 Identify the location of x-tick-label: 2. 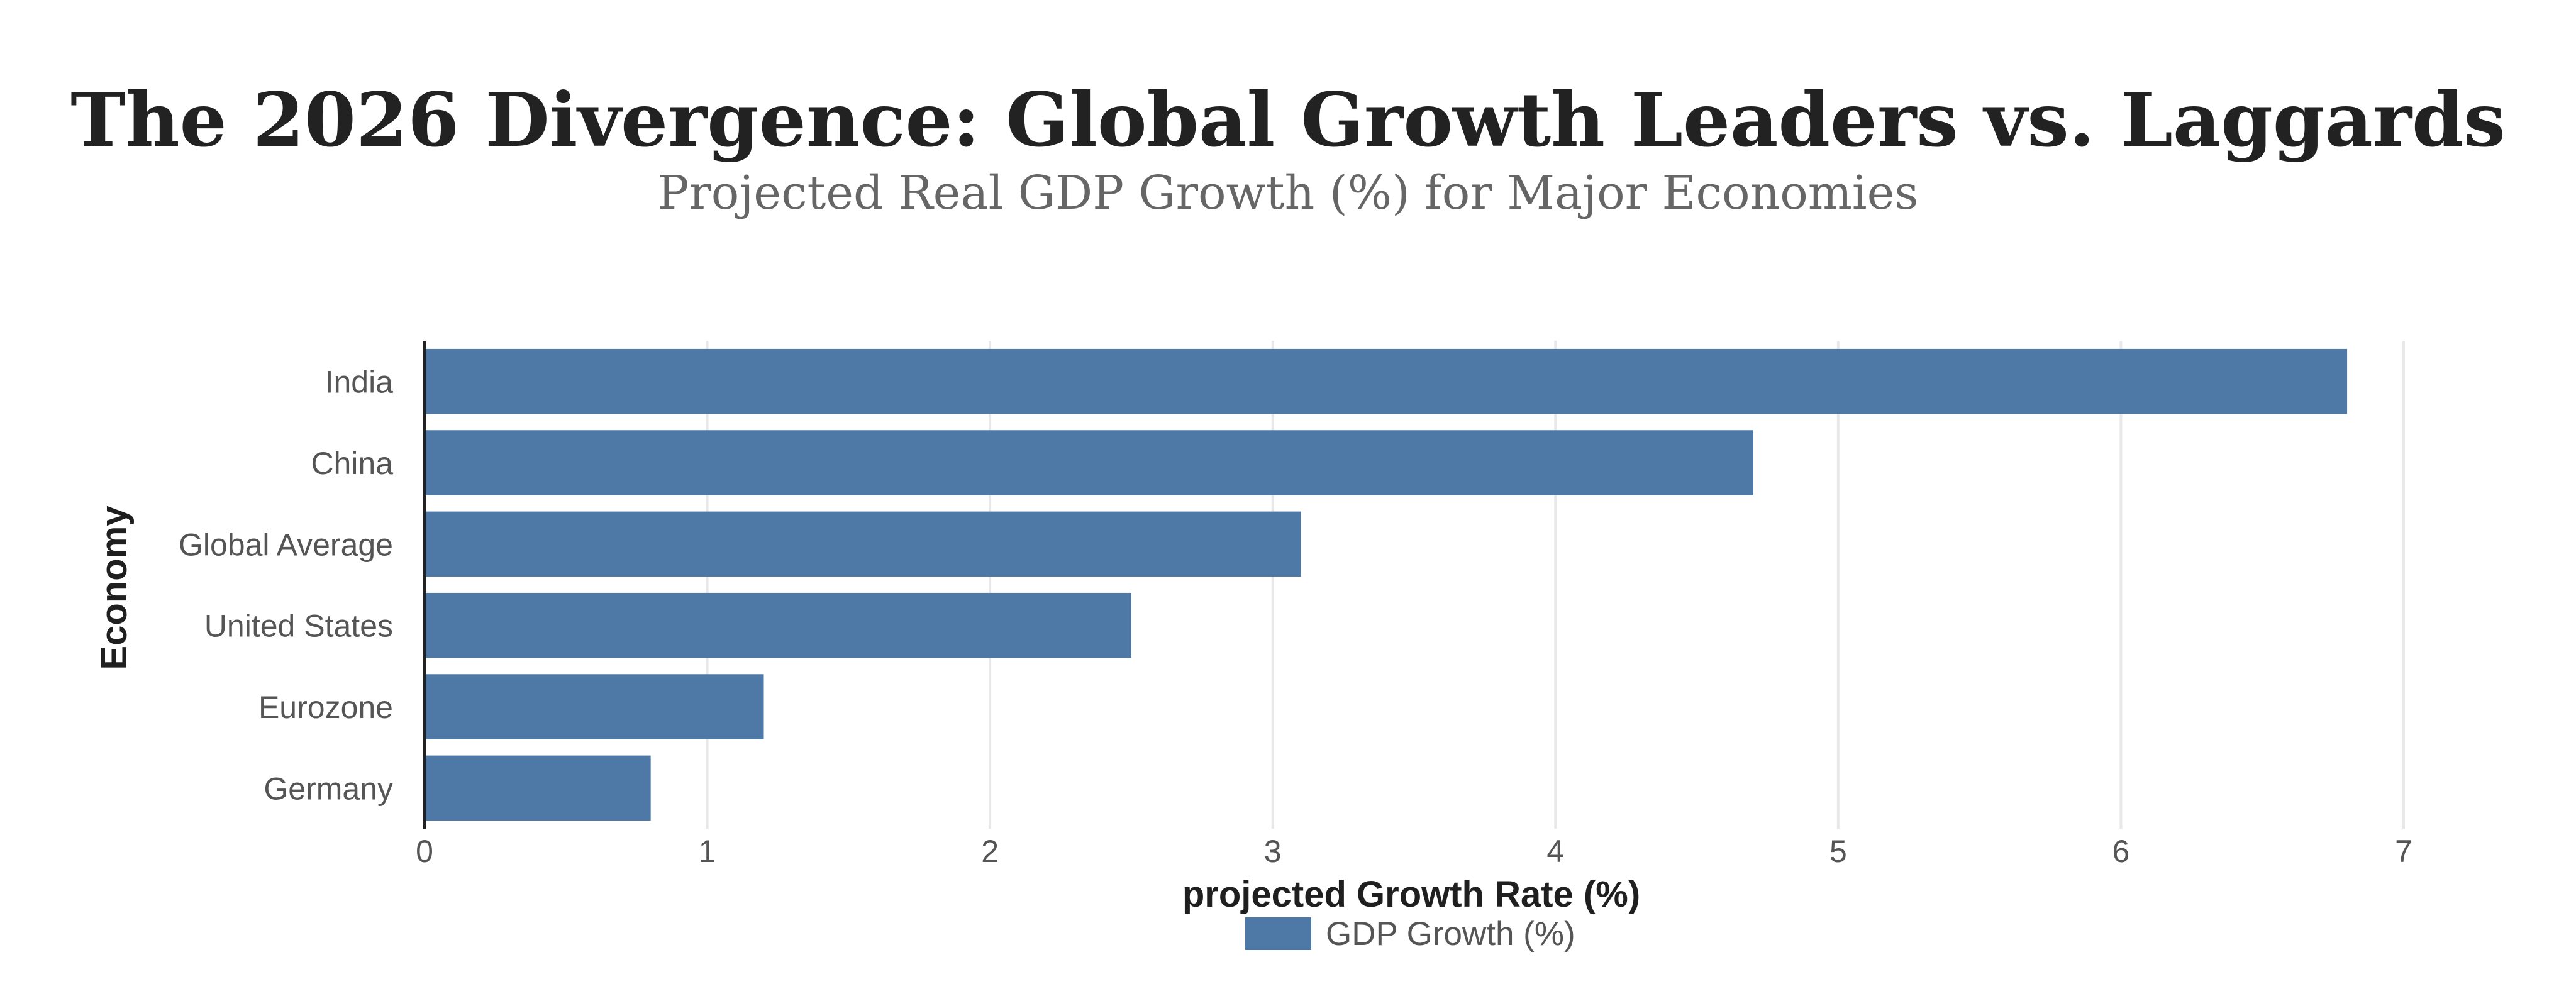
(990, 852).